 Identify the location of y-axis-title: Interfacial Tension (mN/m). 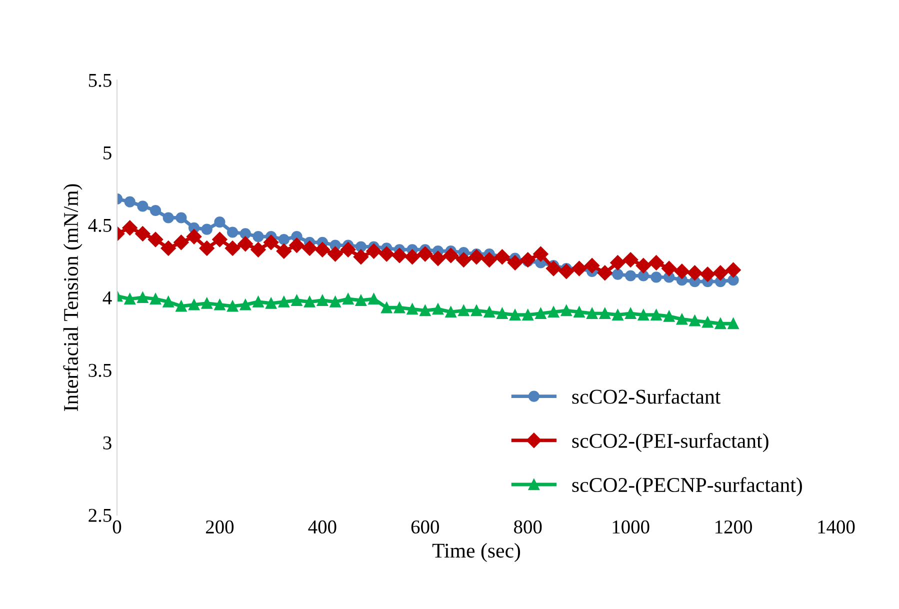
(72, 297).